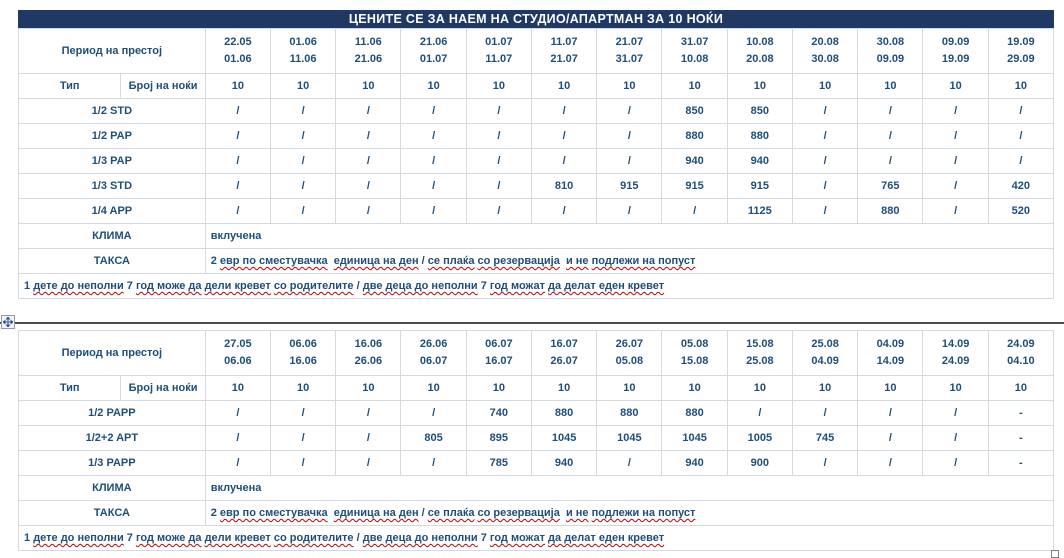 The image size is (1064, 558). What do you see at coordinates (532, 323) in the screenshot?
I see `divider-line` at bounding box center [532, 323].